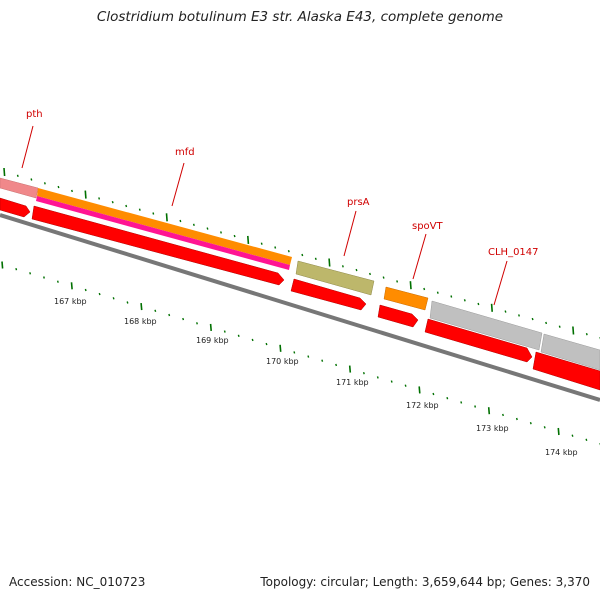 The width and height of the screenshot is (600, 600). What do you see at coordinates (561, 452) in the screenshot?
I see `scale-label: 174 kbp` at bounding box center [561, 452].